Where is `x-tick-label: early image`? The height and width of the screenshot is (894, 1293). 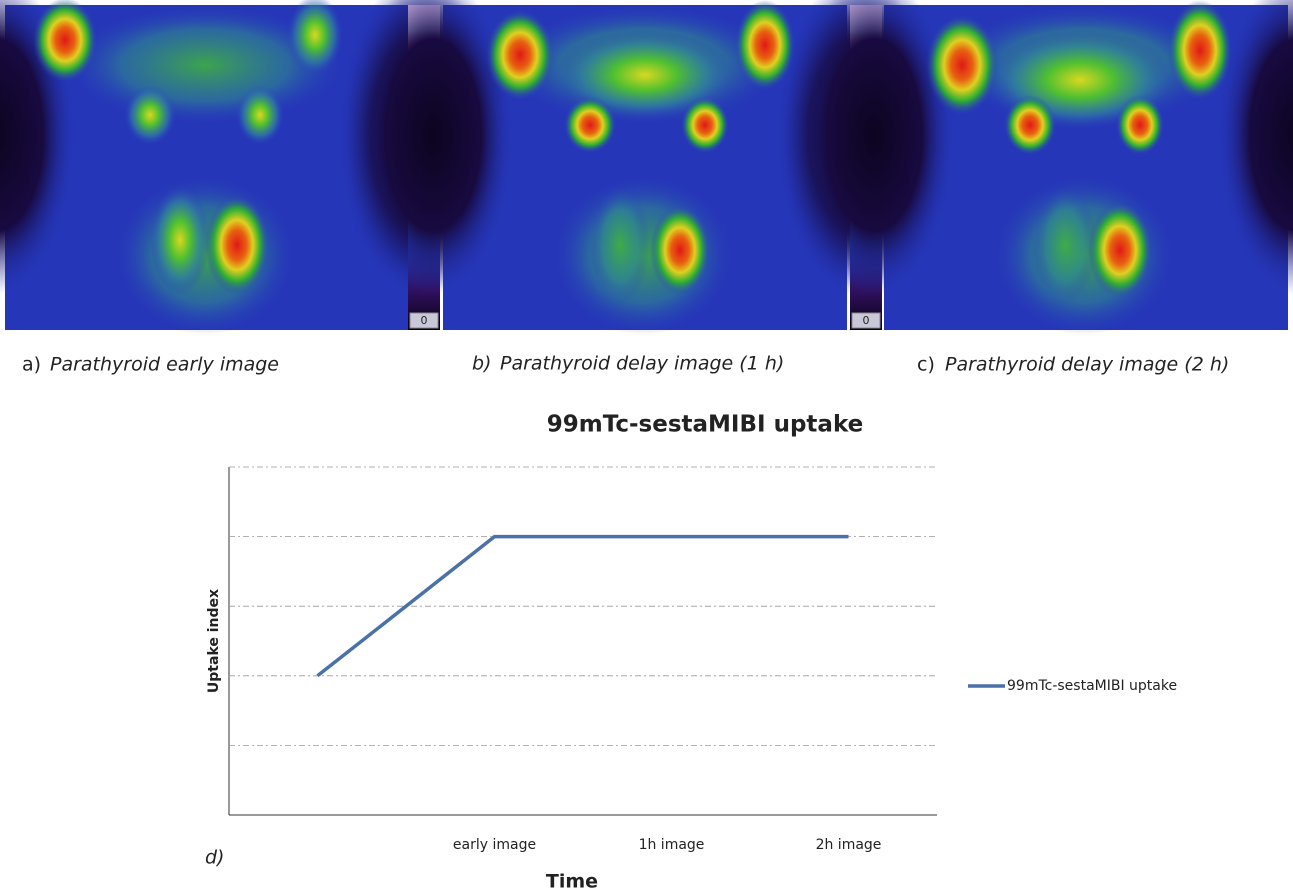
x-tick-label: early image is located at coordinates (494, 845).